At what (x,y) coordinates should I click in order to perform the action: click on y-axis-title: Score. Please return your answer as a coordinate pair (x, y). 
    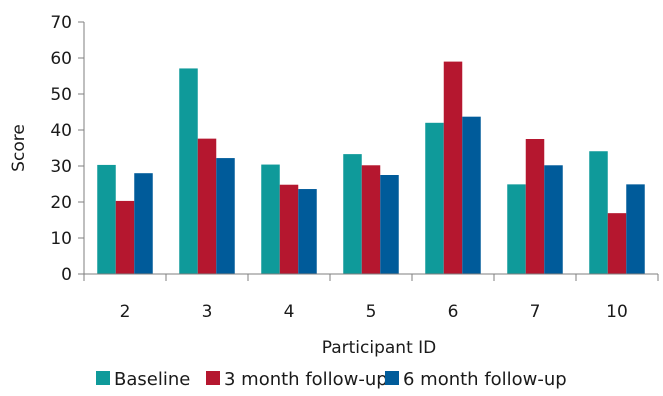
    Looking at the image, I should click on (19, 148).